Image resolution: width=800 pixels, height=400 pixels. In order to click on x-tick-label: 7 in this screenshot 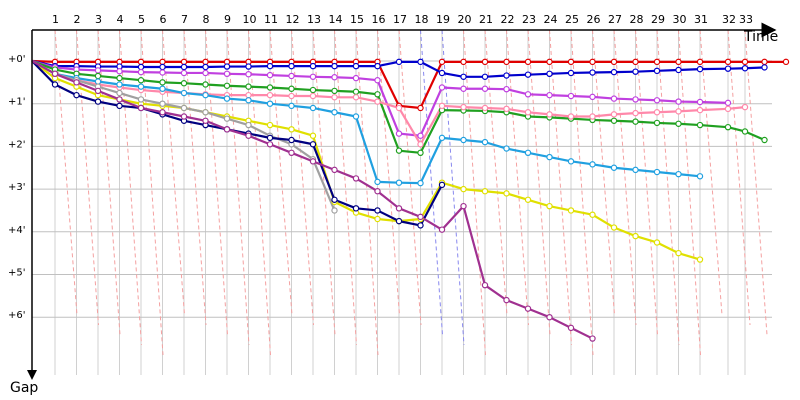, I will do `click(184, 19)`.